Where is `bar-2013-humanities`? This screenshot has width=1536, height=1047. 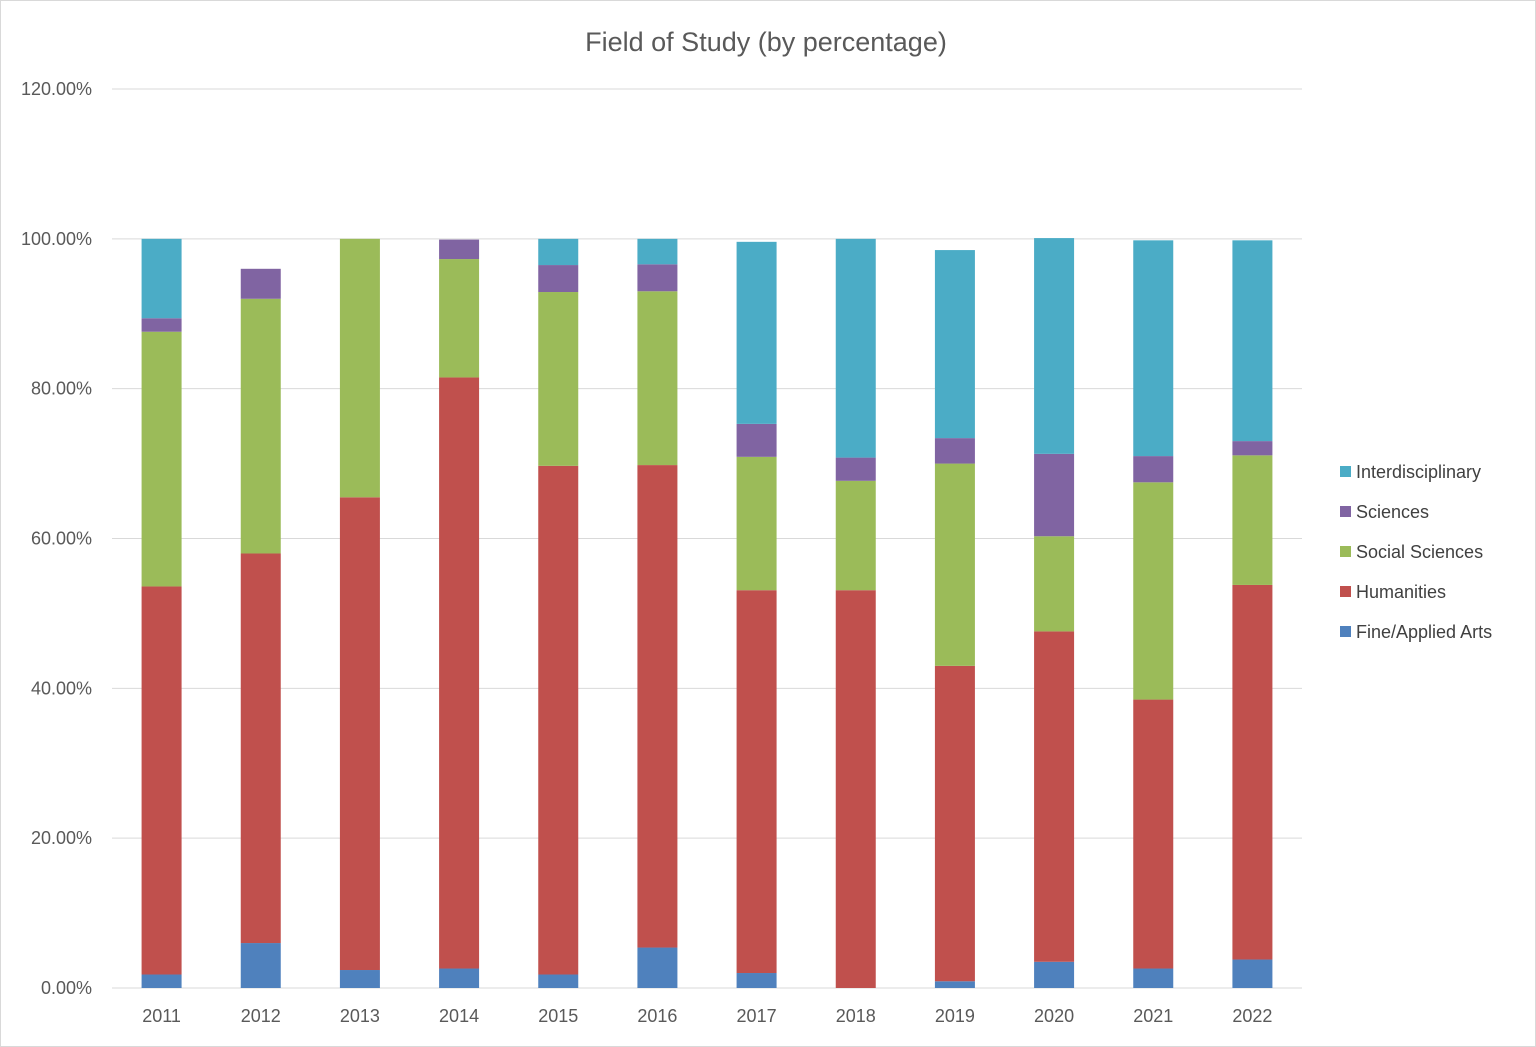
bar-2013-humanities is located at coordinates (359, 734).